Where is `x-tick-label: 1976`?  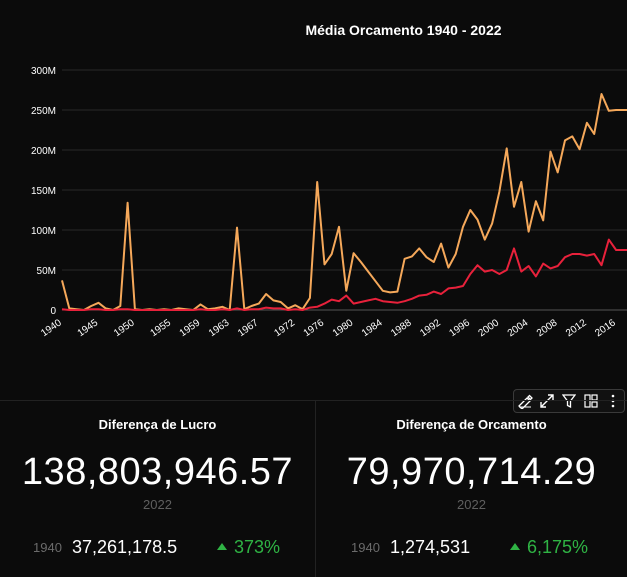
x-tick-label: 1976 is located at coordinates (314, 328).